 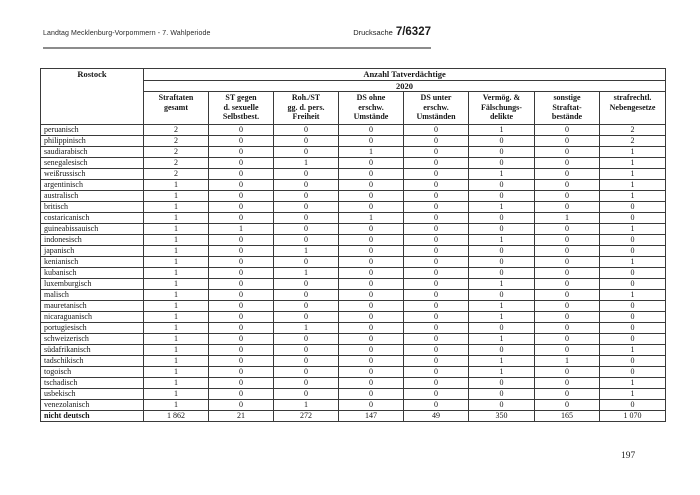 What do you see at coordinates (92, 141) in the screenshot?
I see `row-label: philippinisch` at bounding box center [92, 141].